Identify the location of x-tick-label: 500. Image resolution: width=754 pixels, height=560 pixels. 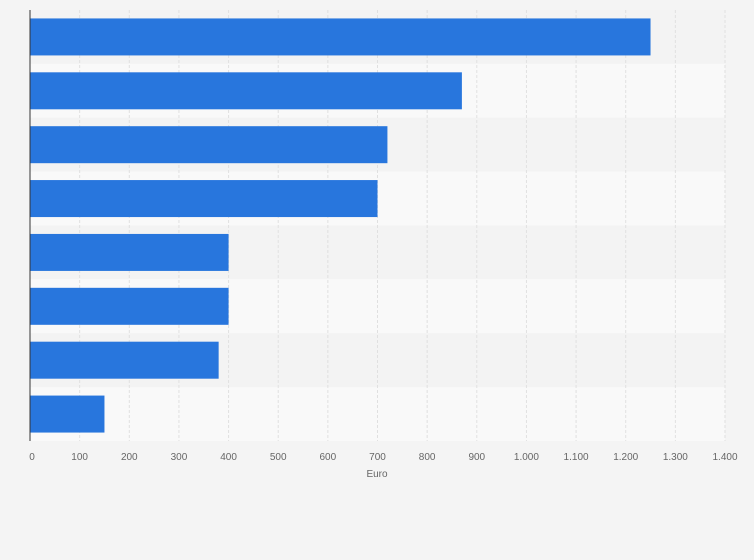
(278, 457).